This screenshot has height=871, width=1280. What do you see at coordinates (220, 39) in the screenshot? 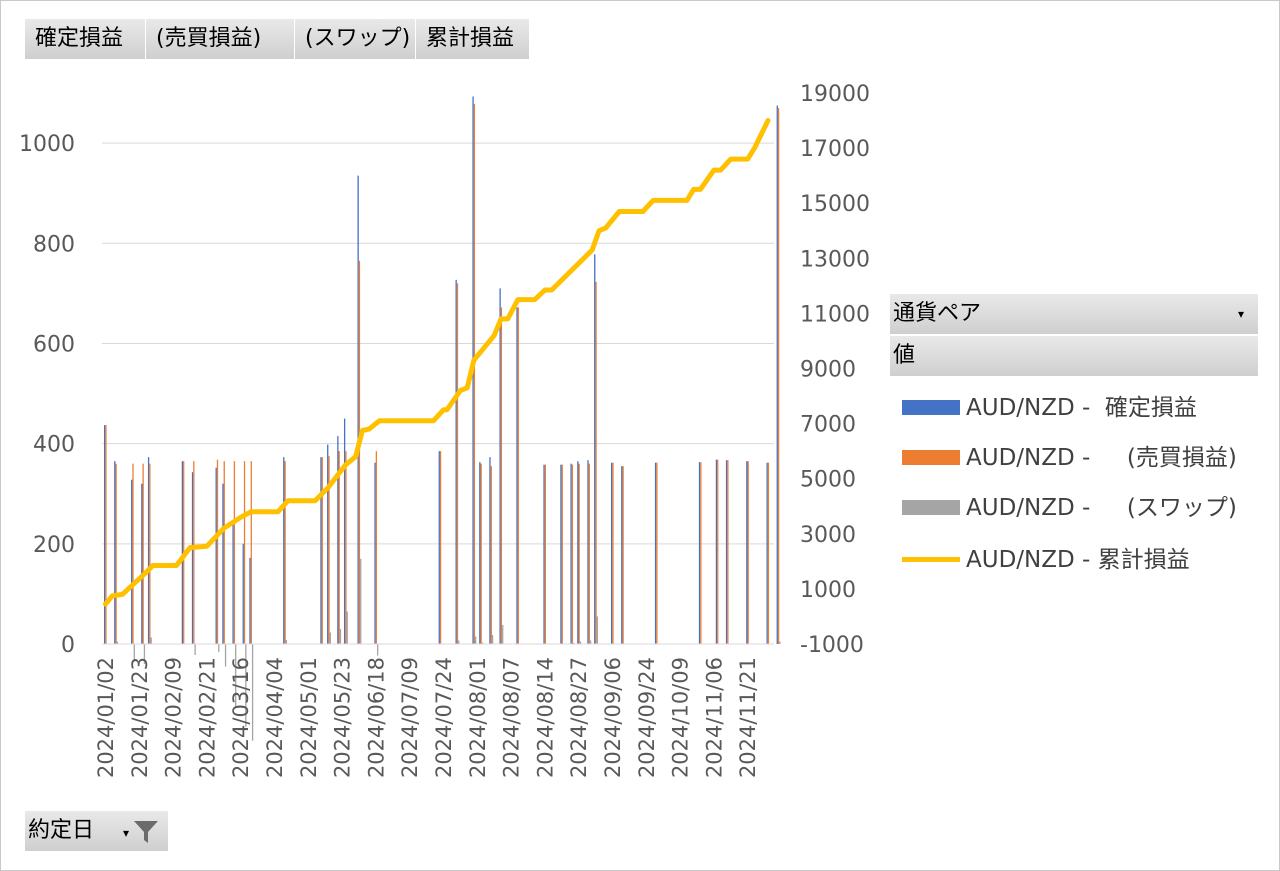
I see `field-button-trade-pl: (売買損益)` at bounding box center [220, 39].